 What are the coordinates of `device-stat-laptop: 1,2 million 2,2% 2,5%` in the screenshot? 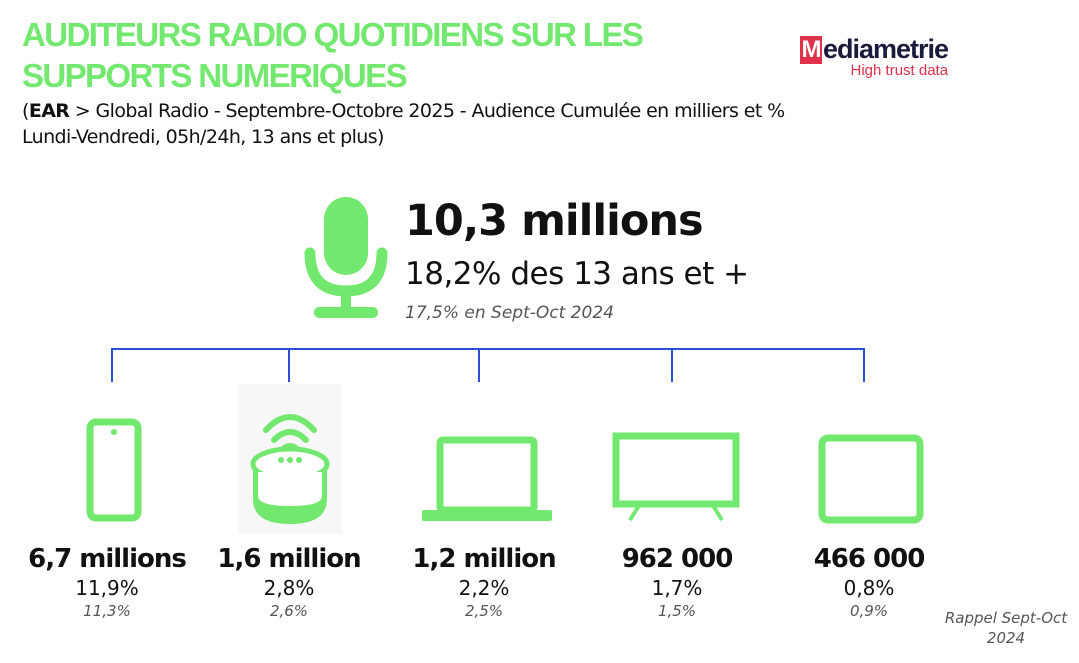 It's located at (484, 582).